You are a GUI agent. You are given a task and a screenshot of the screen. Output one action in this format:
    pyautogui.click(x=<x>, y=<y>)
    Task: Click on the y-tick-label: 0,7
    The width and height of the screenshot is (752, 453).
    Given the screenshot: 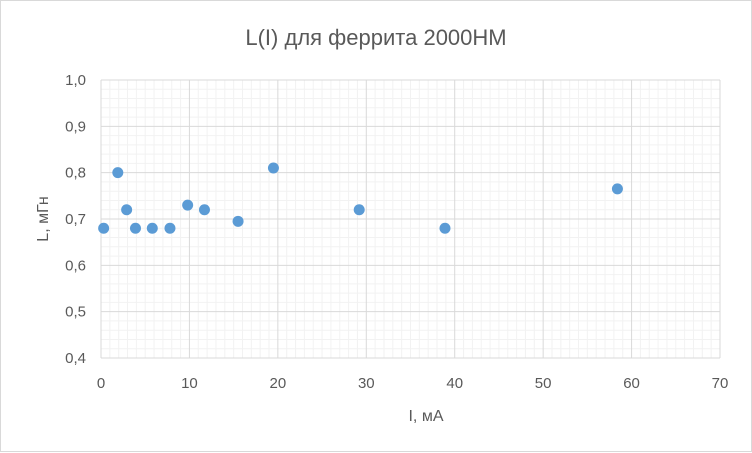 What is the action you would take?
    pyautogui.click(x=75, y=219)
    